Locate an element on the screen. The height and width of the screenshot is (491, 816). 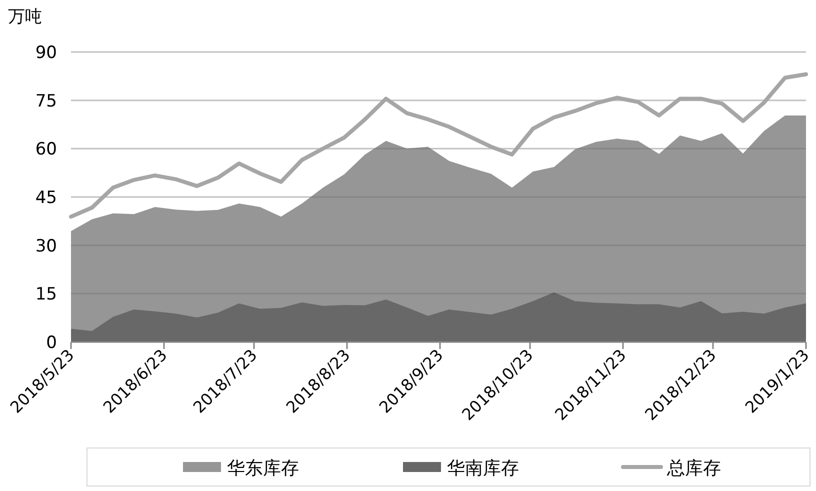
y-tick-label: 75 is located at coordinates (46, 101).